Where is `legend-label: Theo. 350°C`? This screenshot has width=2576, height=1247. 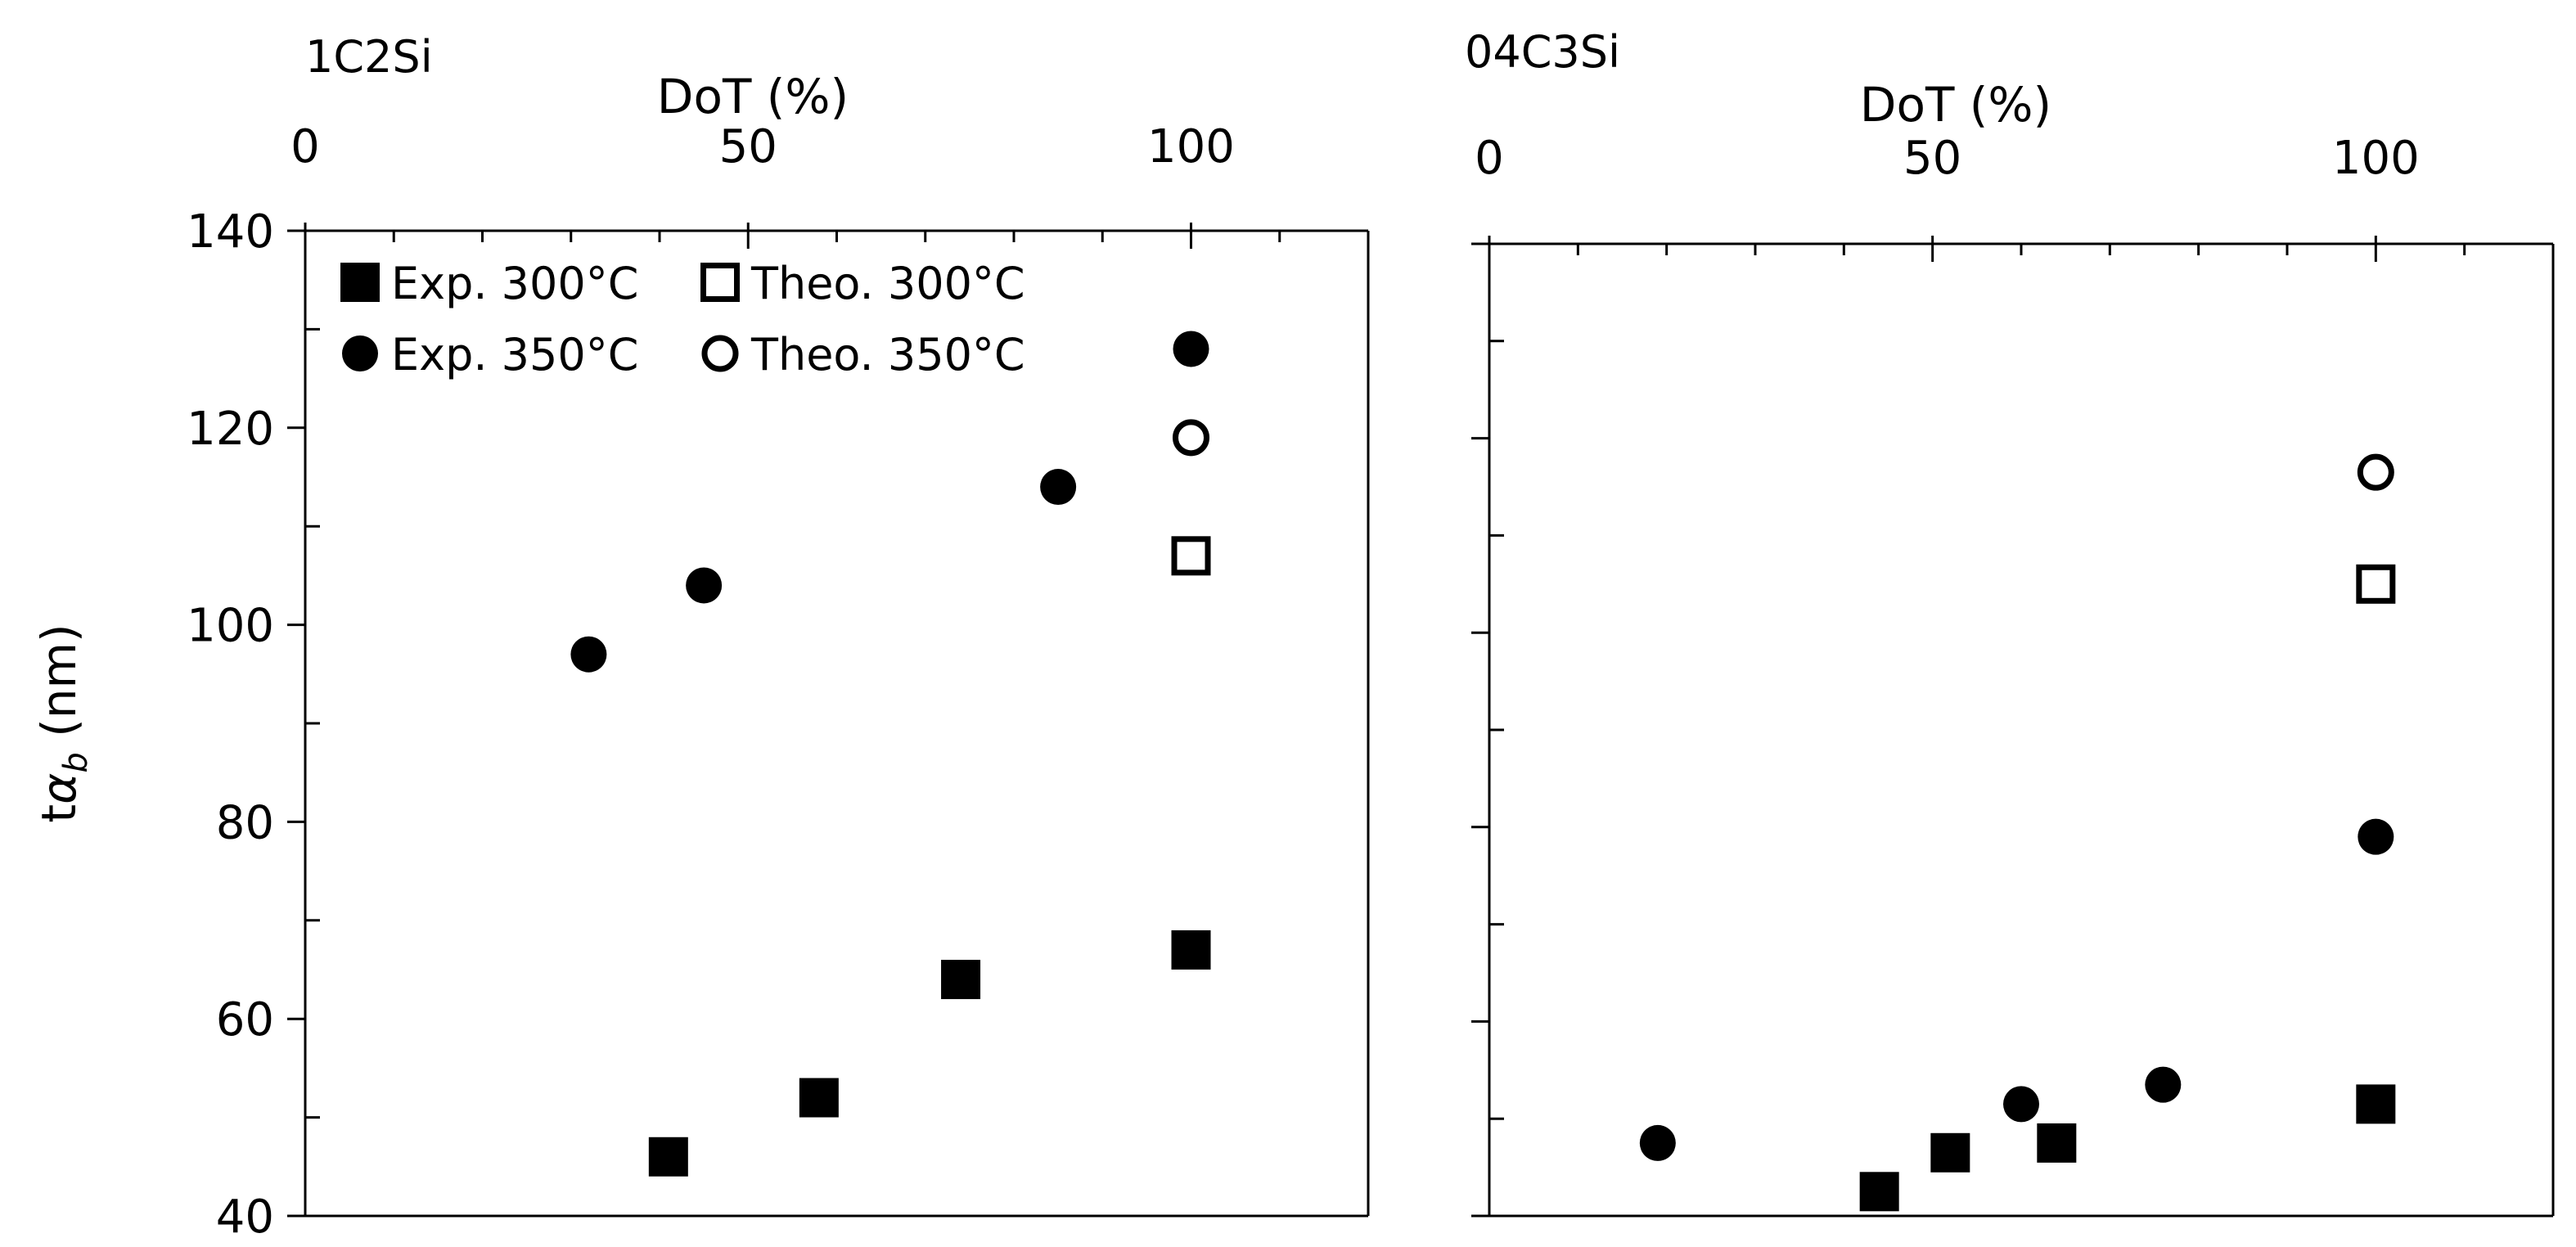 legend-label: Theo. 350°C is located at coordinates (887, 354).